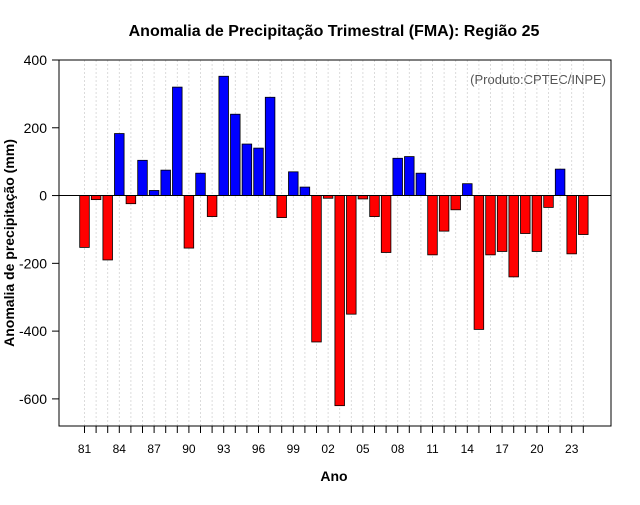 The height and width of the screenshot is (505, 640). What do you see at coordinates (316, 269) in the screenshot?
I see `bar-2001` at bounding box center [316, 269].